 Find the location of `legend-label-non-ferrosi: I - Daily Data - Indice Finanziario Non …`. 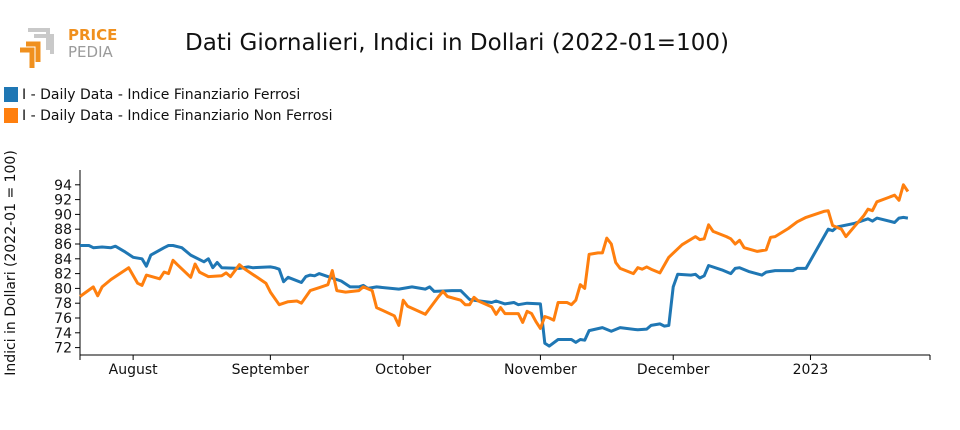

legend-label-non-ferrosi: I - Daily Data - Indice Finanziario Non … is located at coordinates (177, 115).